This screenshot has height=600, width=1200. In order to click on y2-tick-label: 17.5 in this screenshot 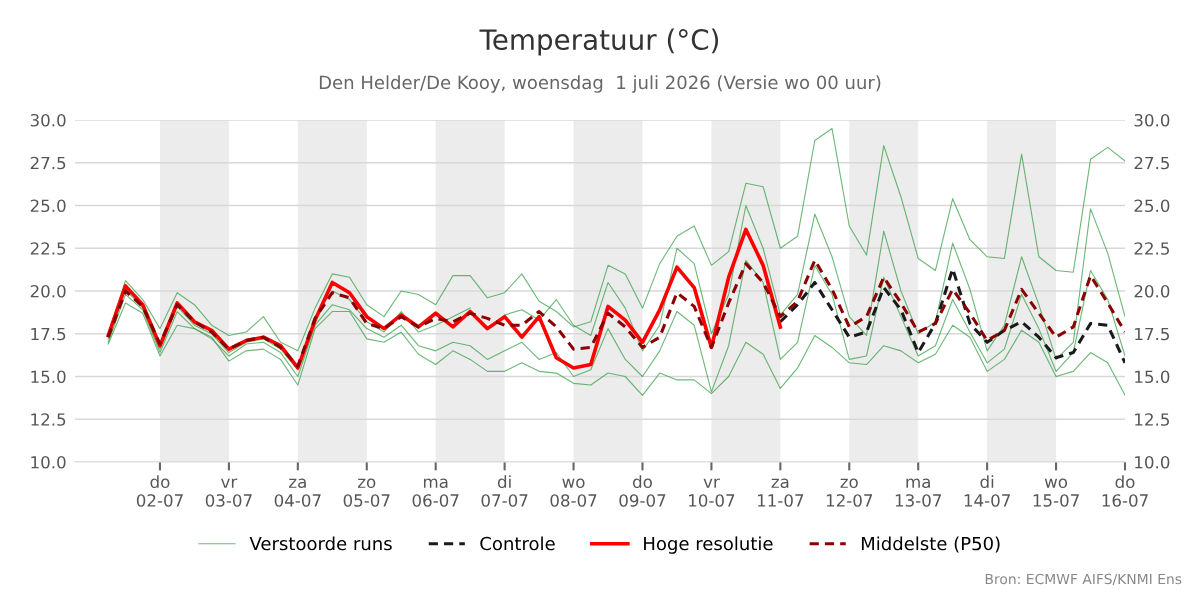, I will do `click(1152, 334)`.